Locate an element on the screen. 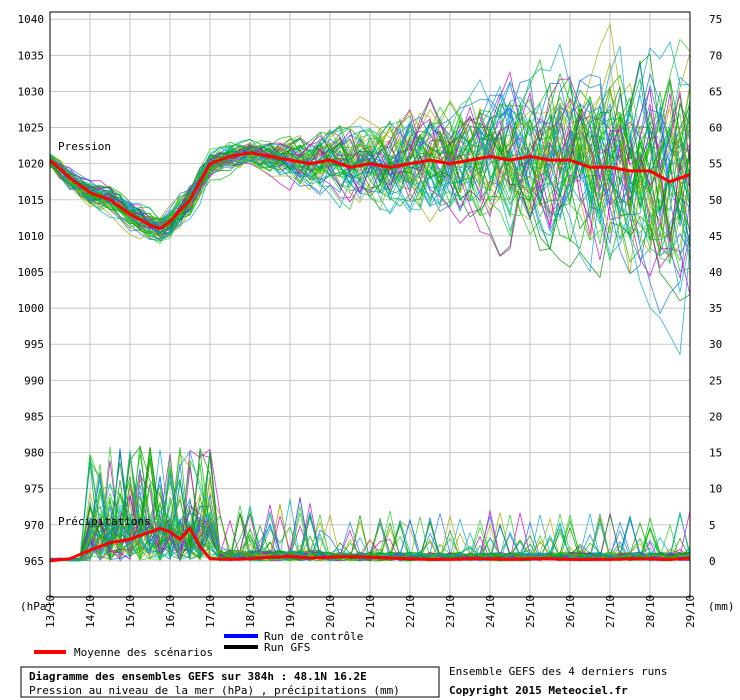 The width and height of the screenshot is (740, 700). mean-precip-line is located at coordinates (370, 544).